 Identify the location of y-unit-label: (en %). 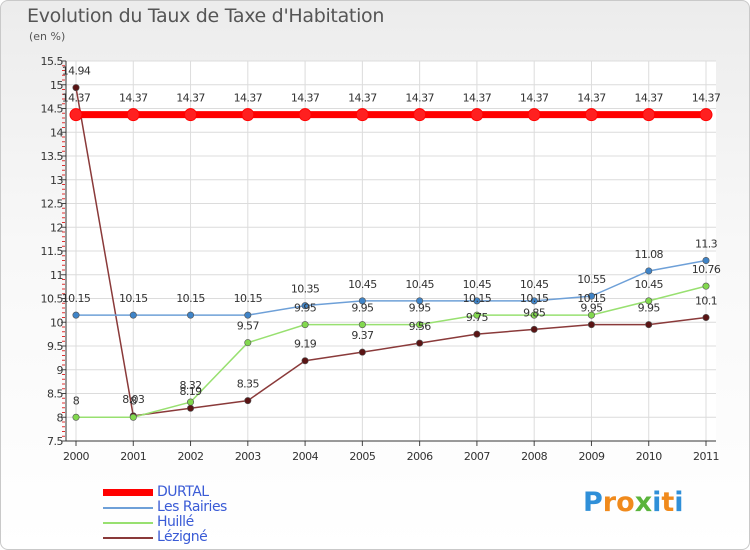
(47, 36).